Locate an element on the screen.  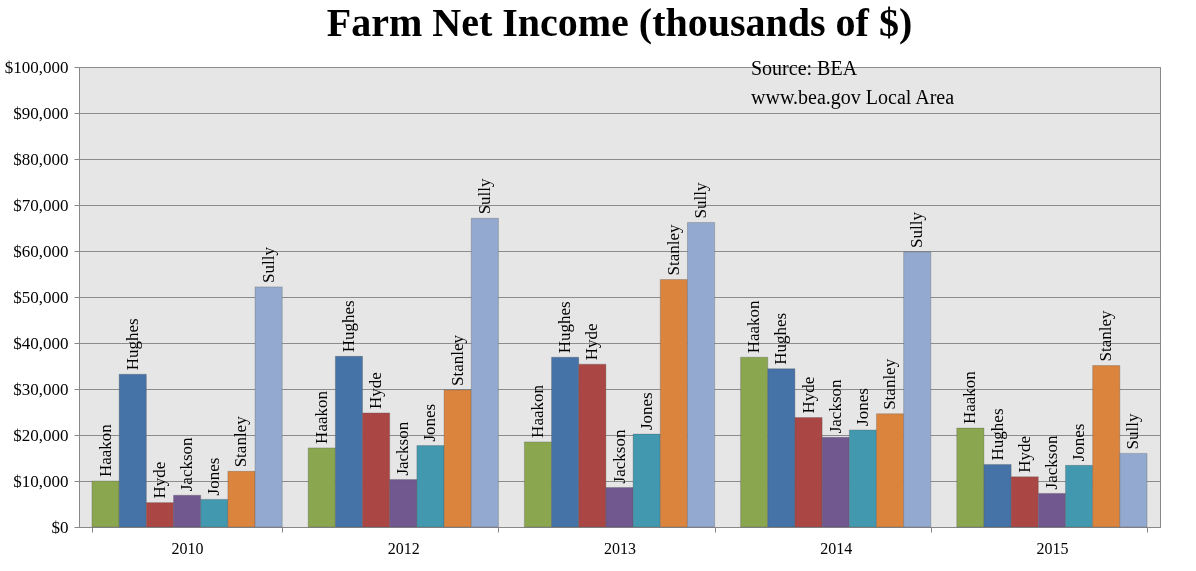
x-tick-label: 2013 is located at coordinates (620, 548).